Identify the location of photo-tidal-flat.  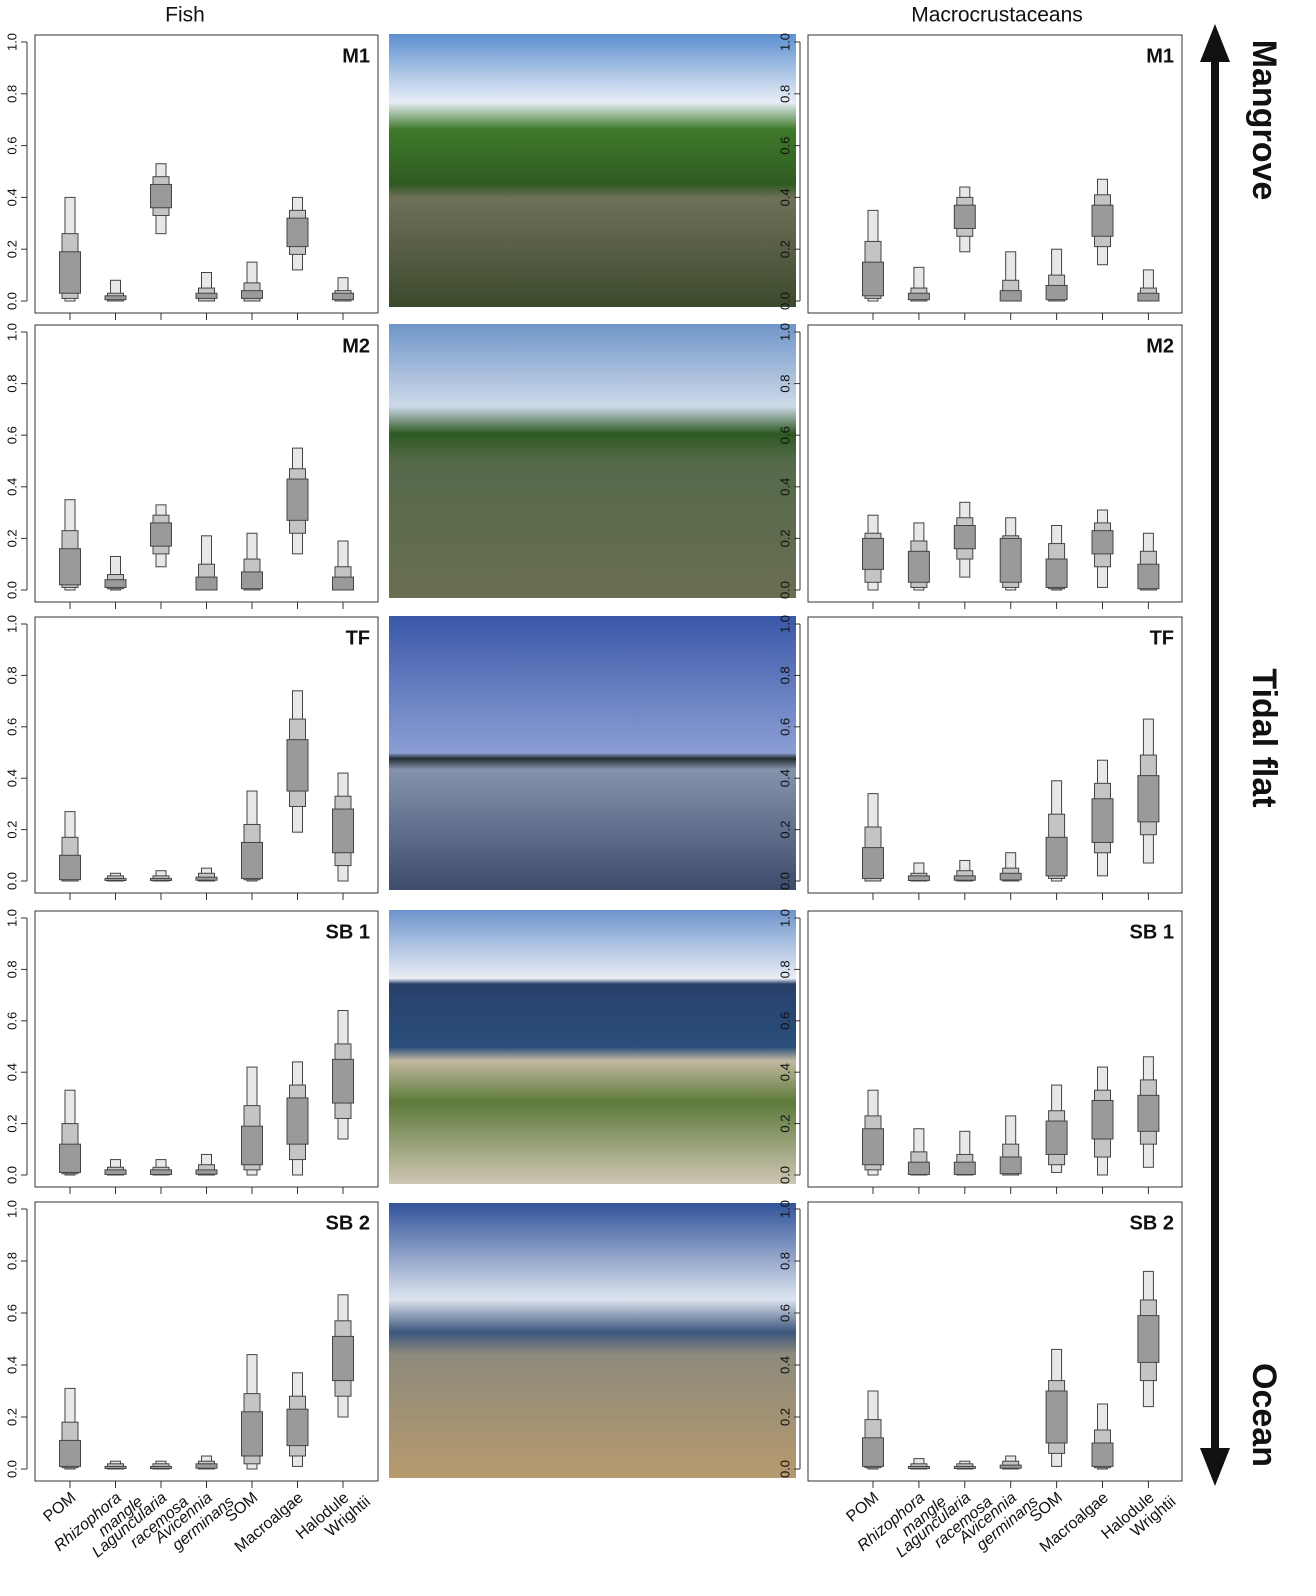
(592, 753).